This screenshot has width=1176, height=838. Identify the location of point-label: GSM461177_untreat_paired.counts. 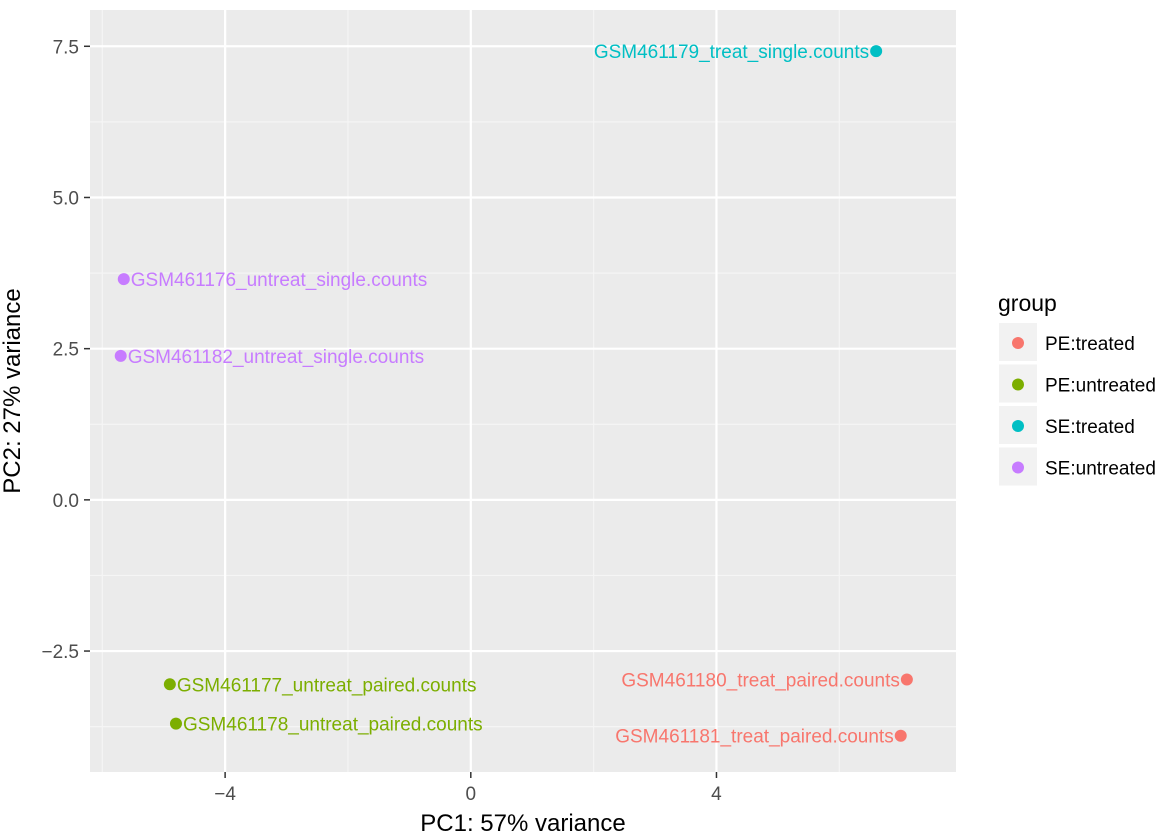
(327, 685).